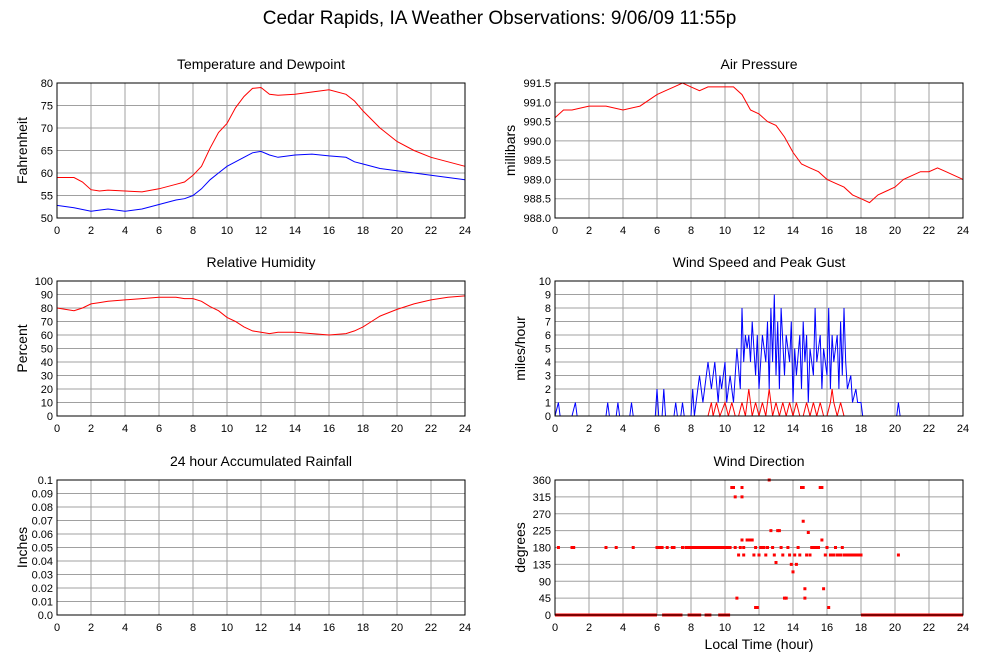 The height and width of the screenshot is (659, 999). What do you see at coordinates (510, 150) in the screenshot?
I see `y-axis-label: millibars` at bounding box center [510, 150].